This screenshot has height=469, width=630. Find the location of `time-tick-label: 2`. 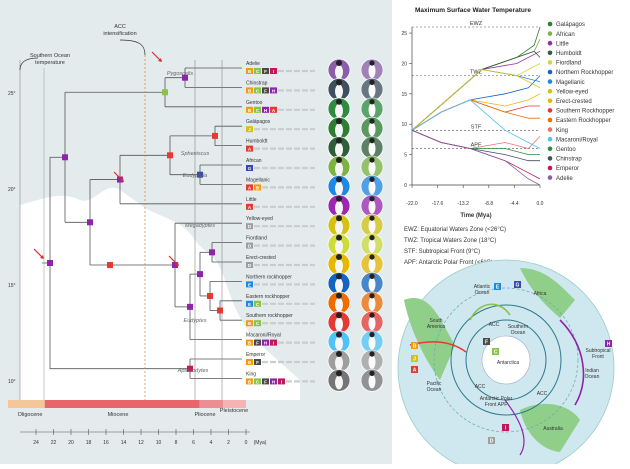

time-tick-label: 2 is located at coordinates (228, 443).